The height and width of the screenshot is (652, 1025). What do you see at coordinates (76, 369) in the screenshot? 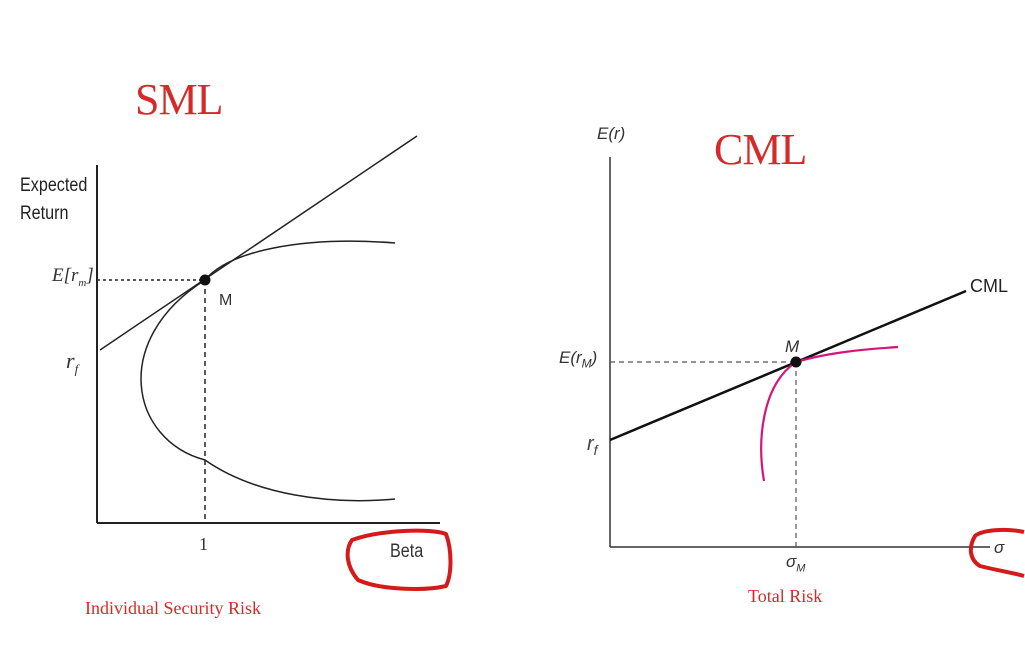
I see `sml-risk-free-sub: f` at bounding box center [76, 369].